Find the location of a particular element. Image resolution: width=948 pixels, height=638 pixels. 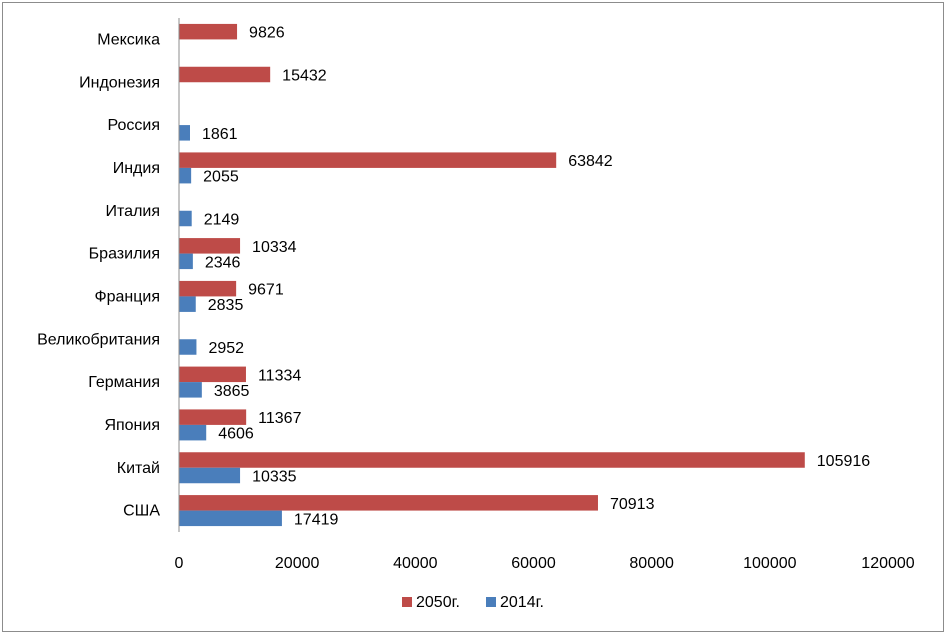

legend: 2050г. 2014г. is located at coordinates (473, 602).